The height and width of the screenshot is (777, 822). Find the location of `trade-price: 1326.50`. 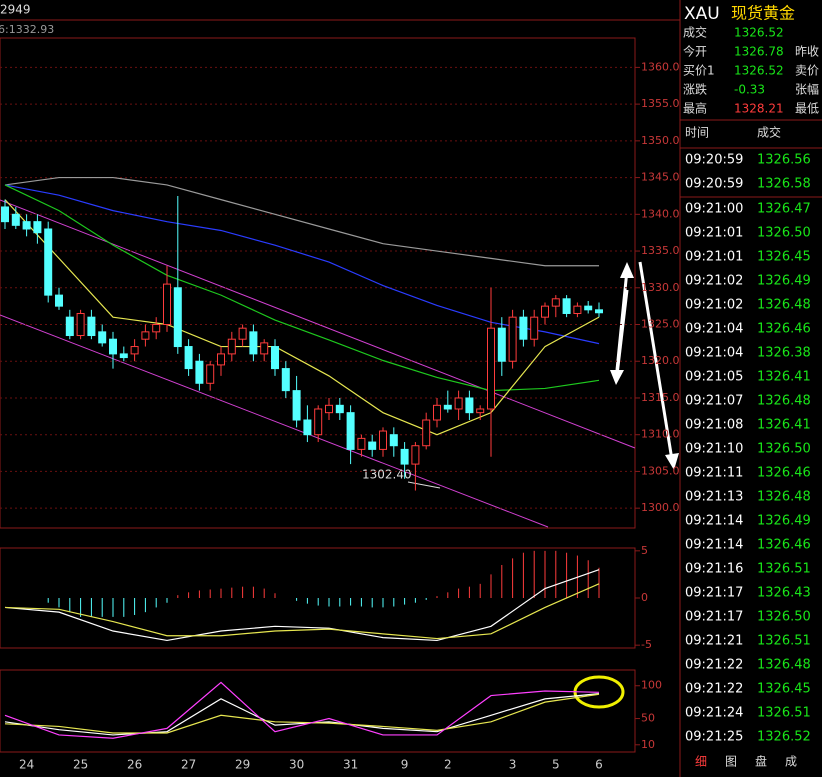

trade-price: 1326.50 is located at coordinates (784, 449).